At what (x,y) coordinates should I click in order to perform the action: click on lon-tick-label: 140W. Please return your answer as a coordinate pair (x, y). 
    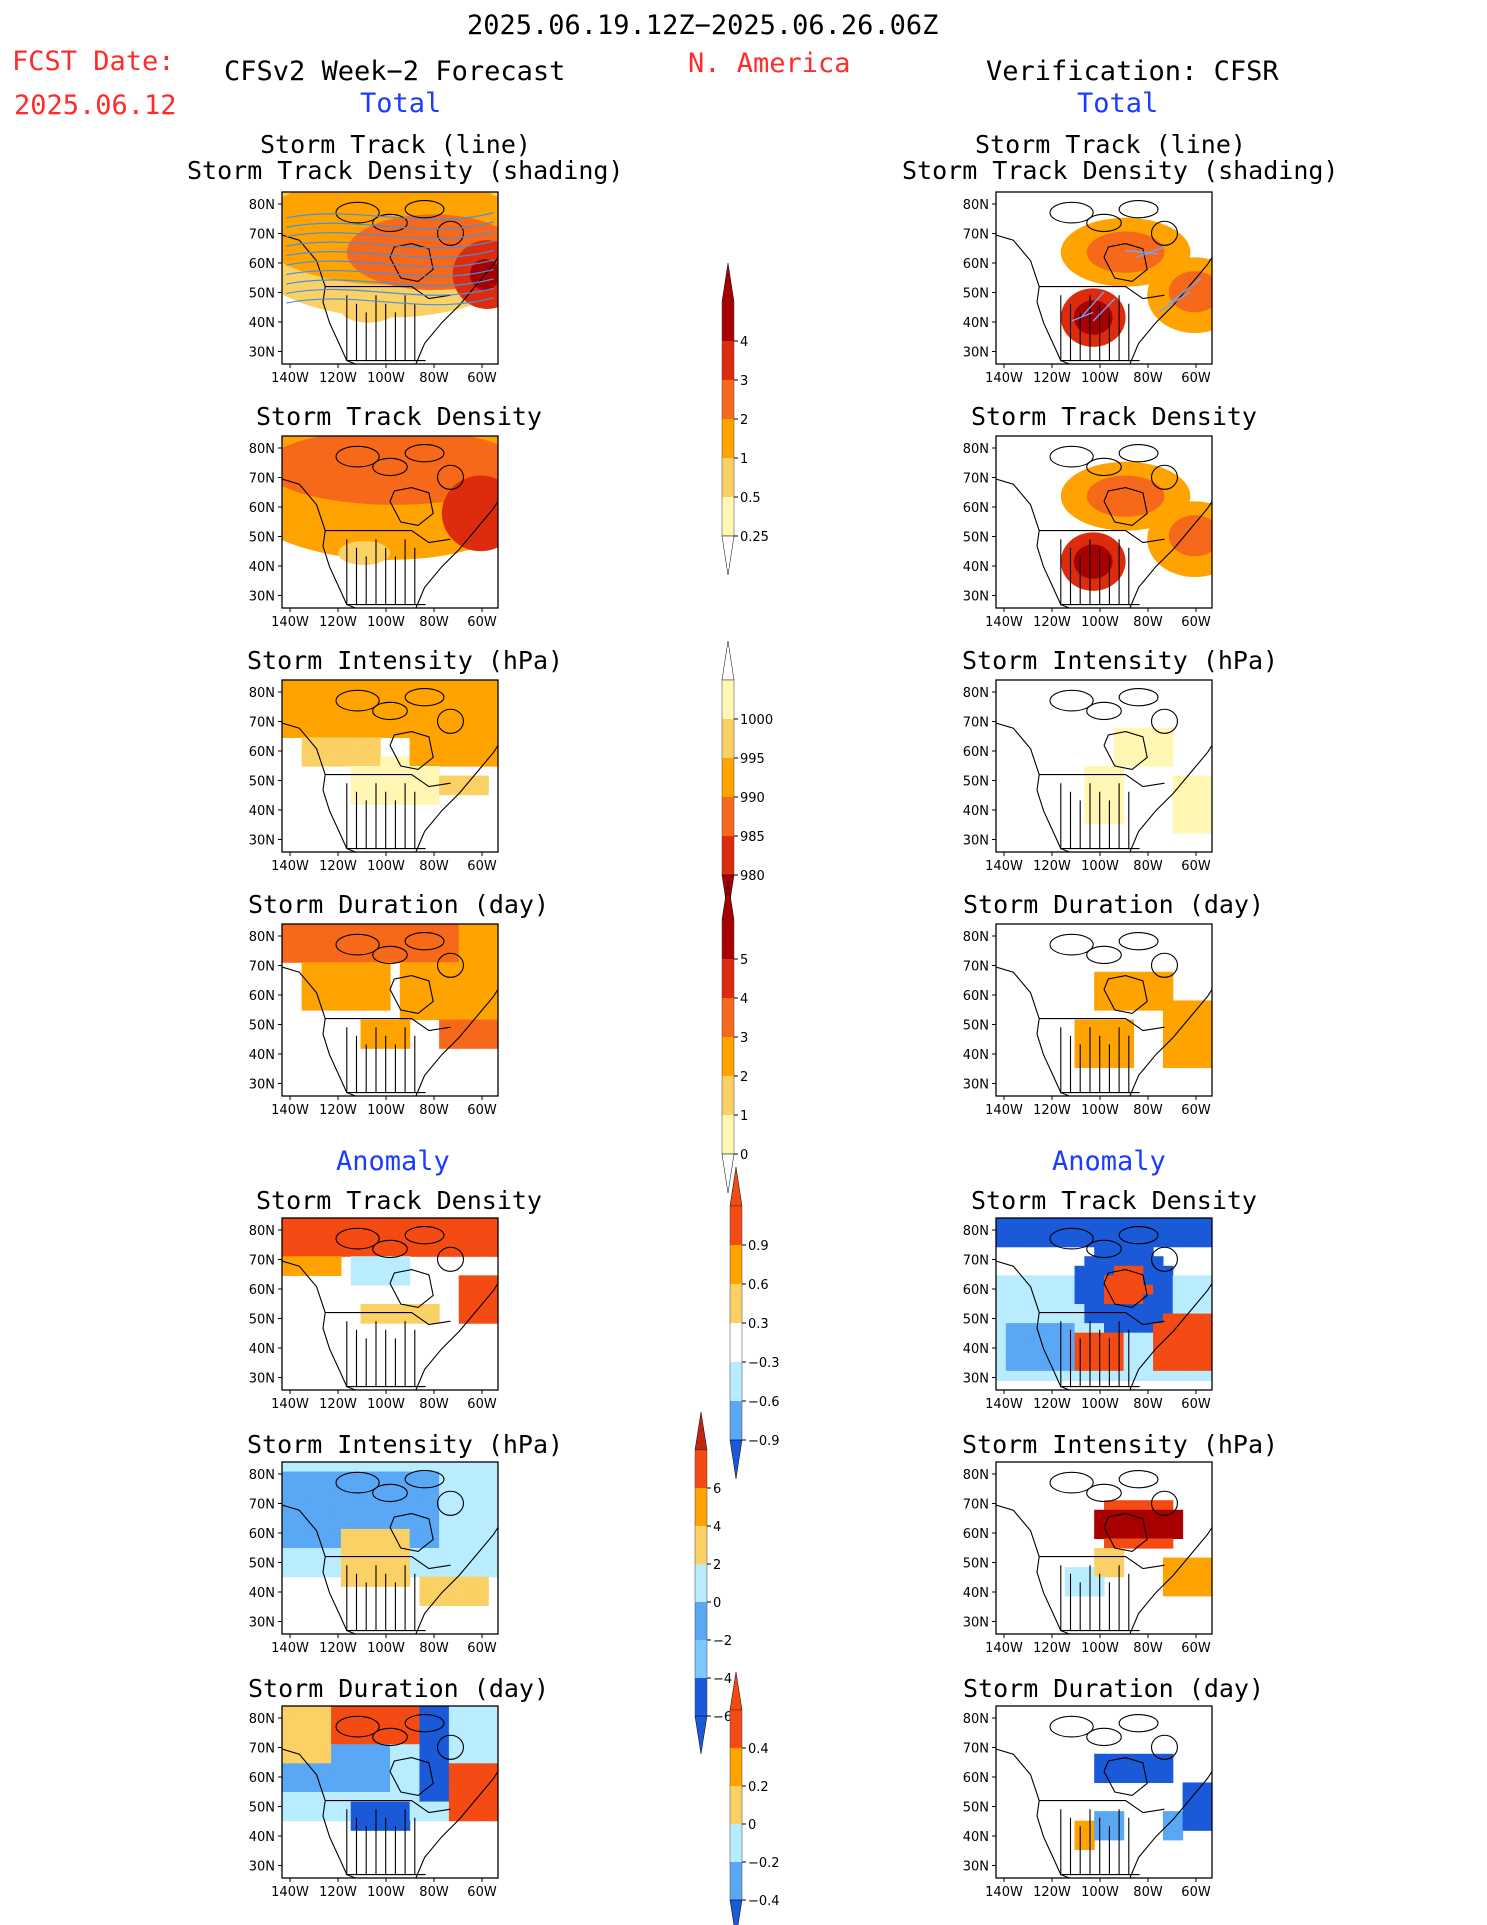
    Looking at the image, I should click on (290, 1648).